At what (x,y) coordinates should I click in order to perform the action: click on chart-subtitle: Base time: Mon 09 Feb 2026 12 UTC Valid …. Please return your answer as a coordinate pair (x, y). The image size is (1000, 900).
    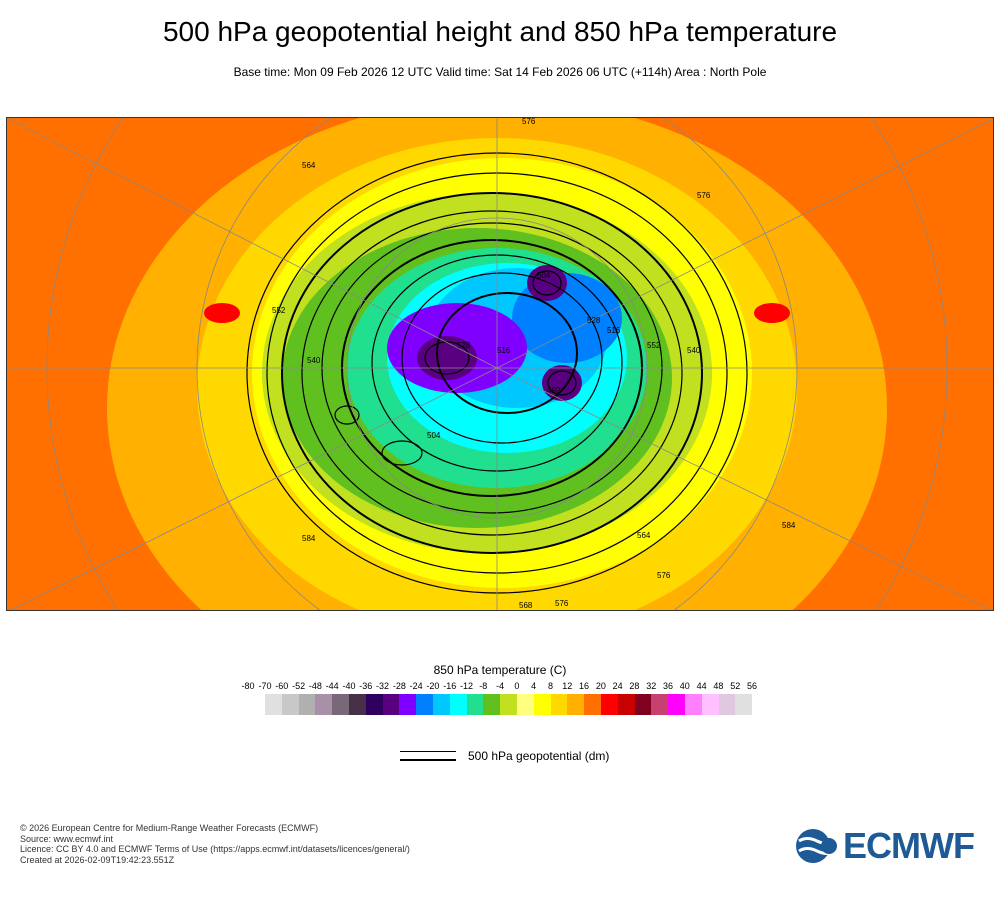
    Looking at the image, I should click on (500, 72).